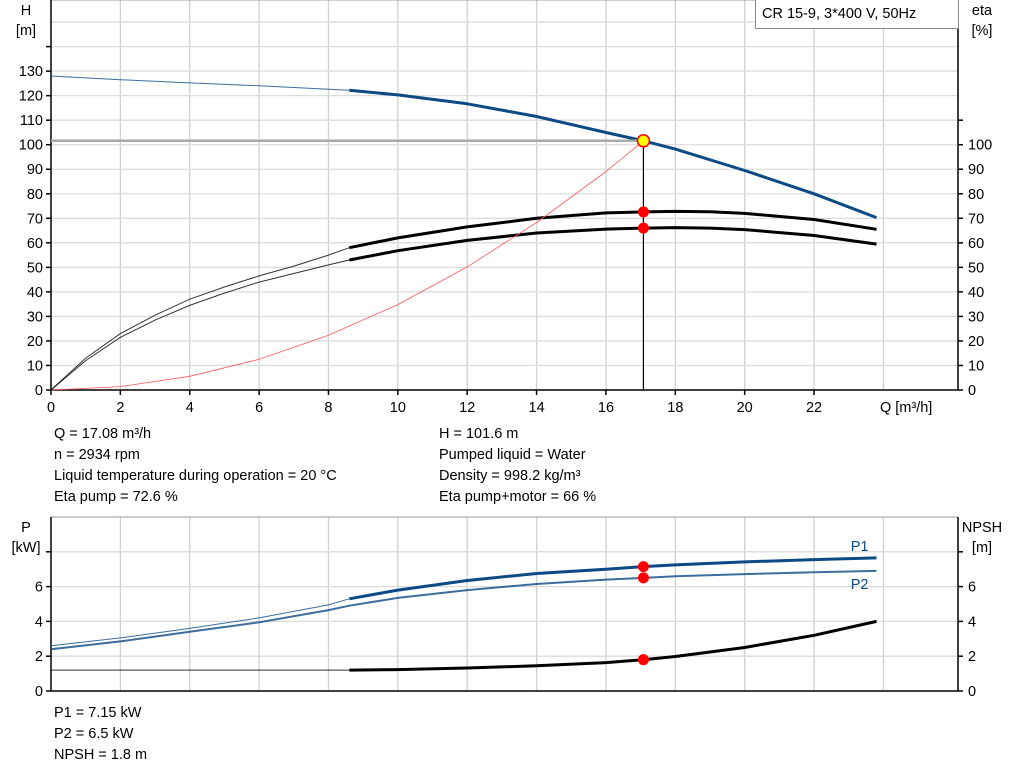 The image size is (1024, 781). What do you see at coordinates (510, 476) in the screenshot?
I see `info-density: Density = 998.2 kg/m³` at bounding box center [510, 476].